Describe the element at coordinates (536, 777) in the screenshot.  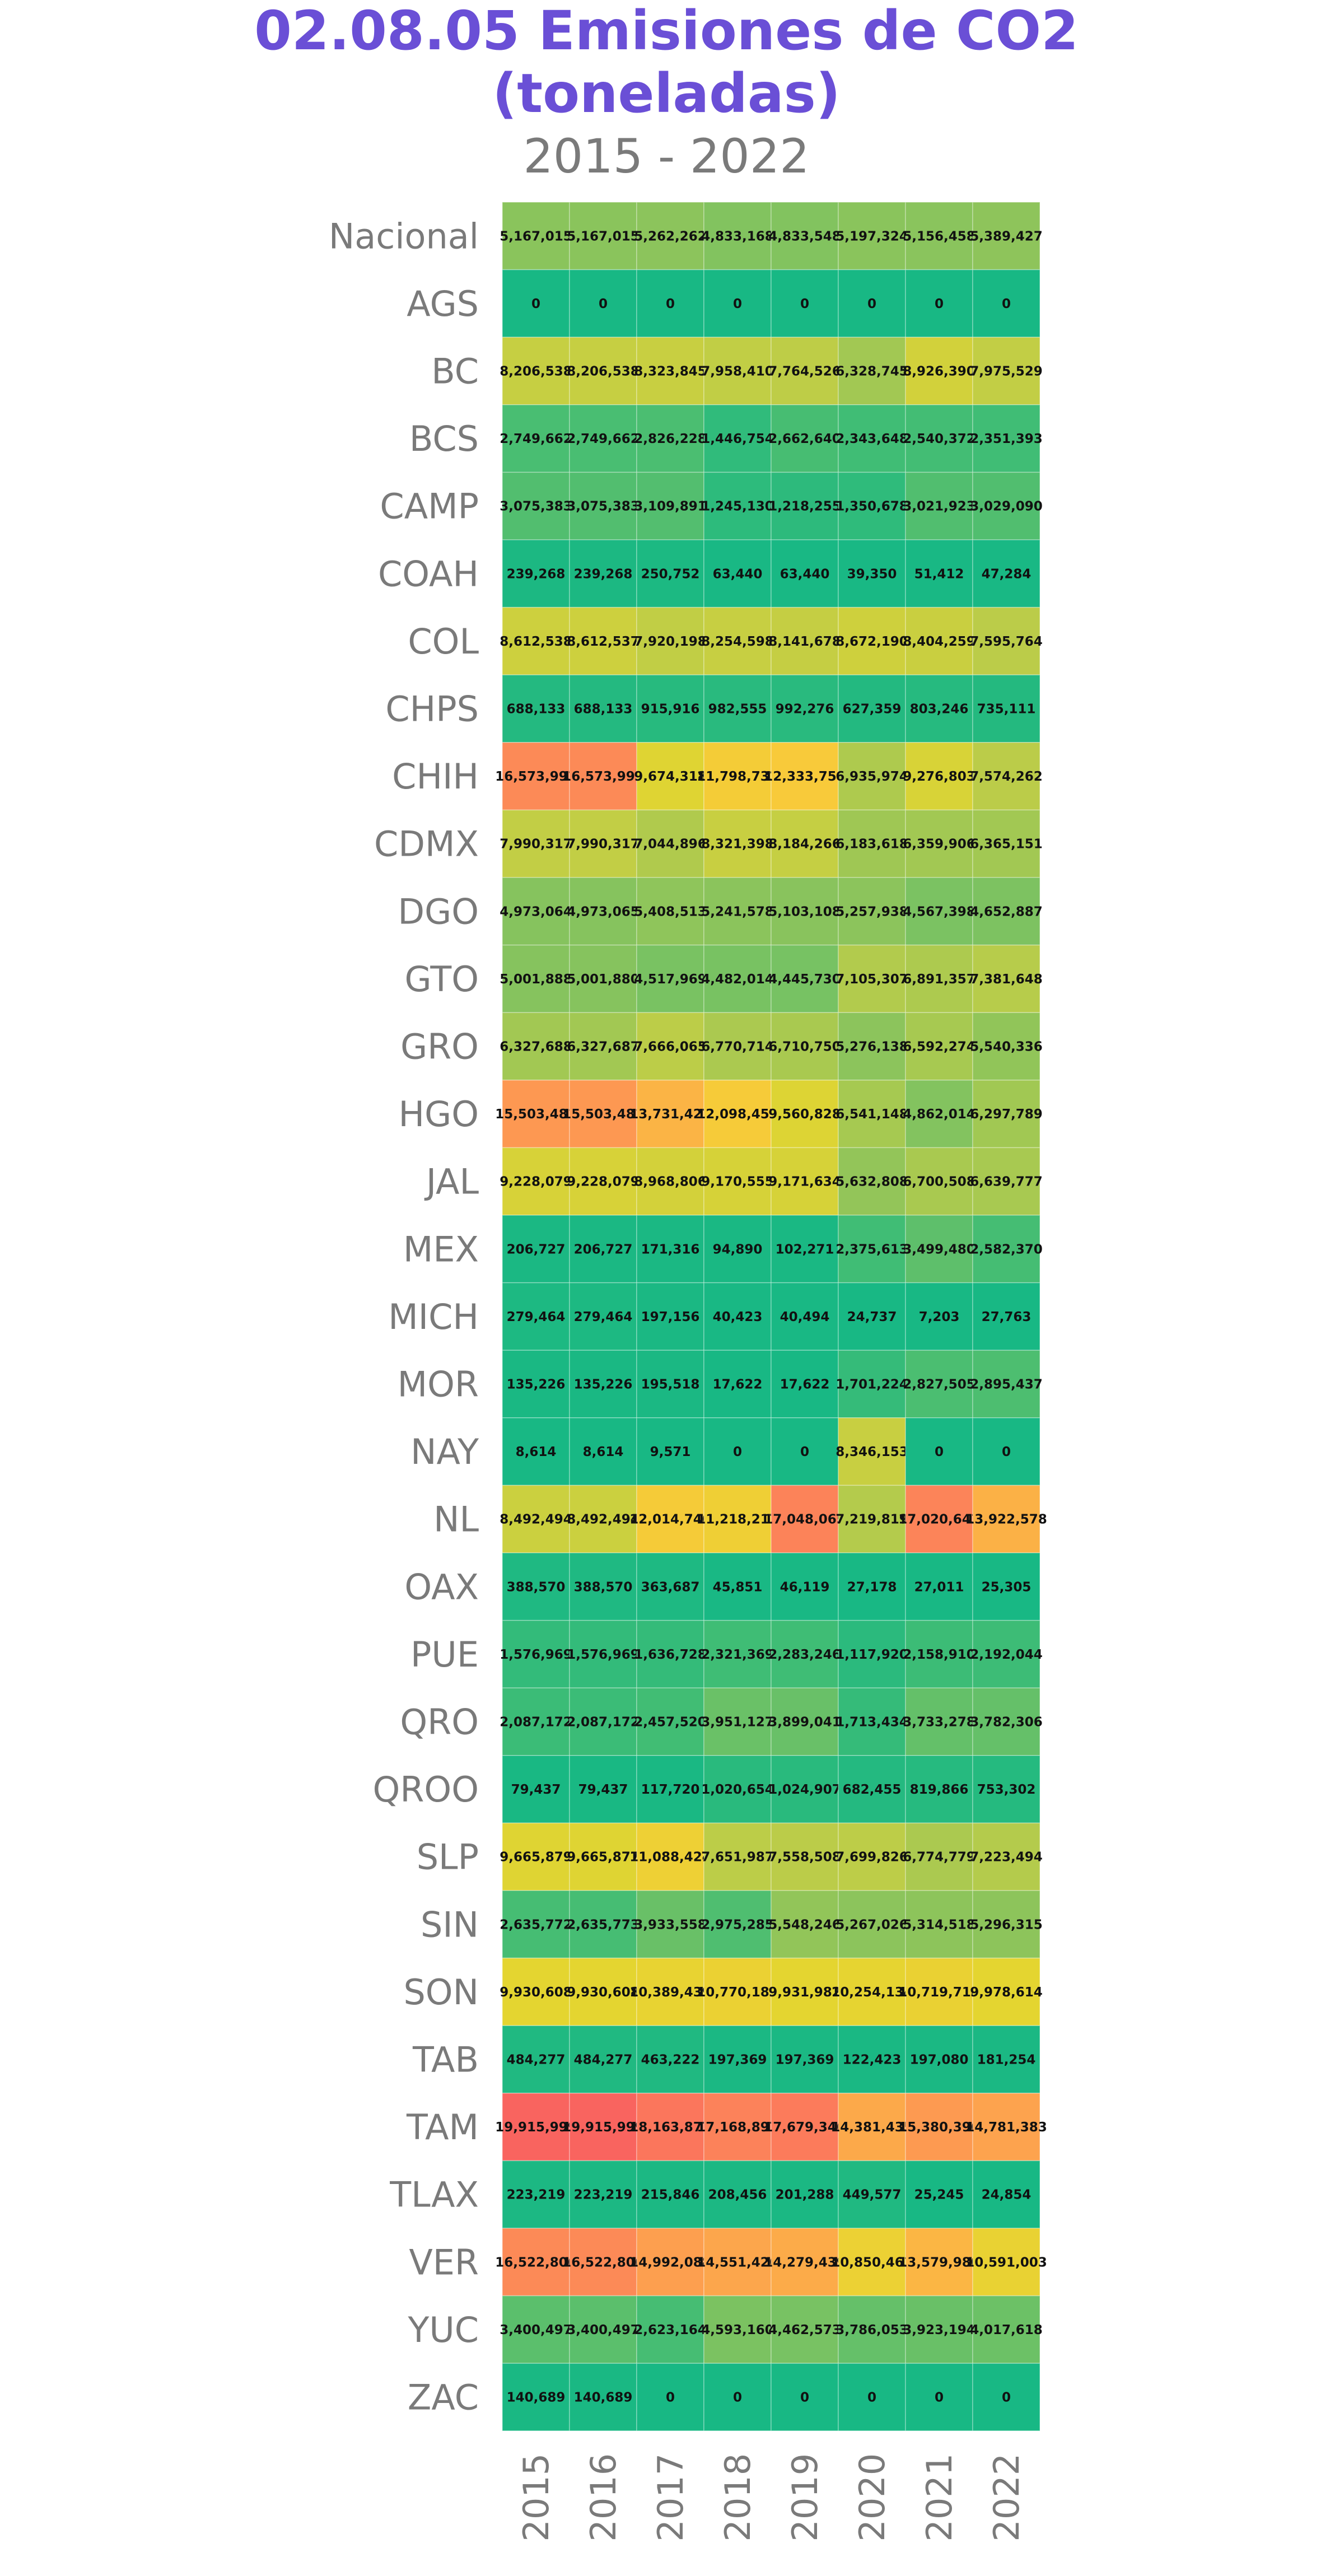
I see `cell-value-label: 16,573,993` at that location.